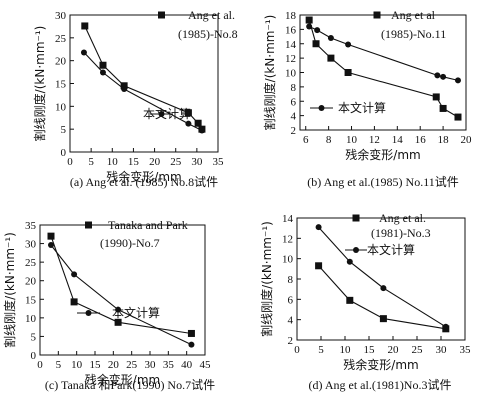 This screenshot has height=407, width=492. What do you see at coordinates (413, 15) in the screenshot?
I see `legend-text: Ang et al` at bounding box center [413, 15].